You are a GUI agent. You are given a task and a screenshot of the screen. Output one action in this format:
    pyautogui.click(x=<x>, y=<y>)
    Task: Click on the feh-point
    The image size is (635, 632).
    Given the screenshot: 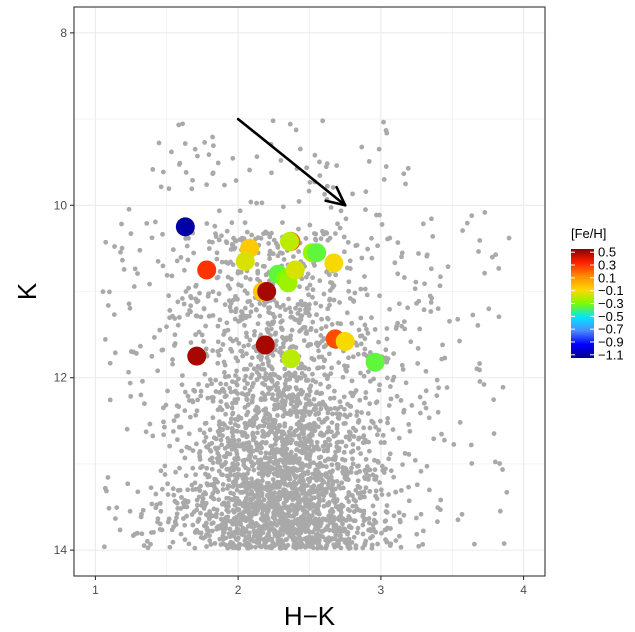 What is the action you would take?
    pyautogui.click(x=245, y=261)
    